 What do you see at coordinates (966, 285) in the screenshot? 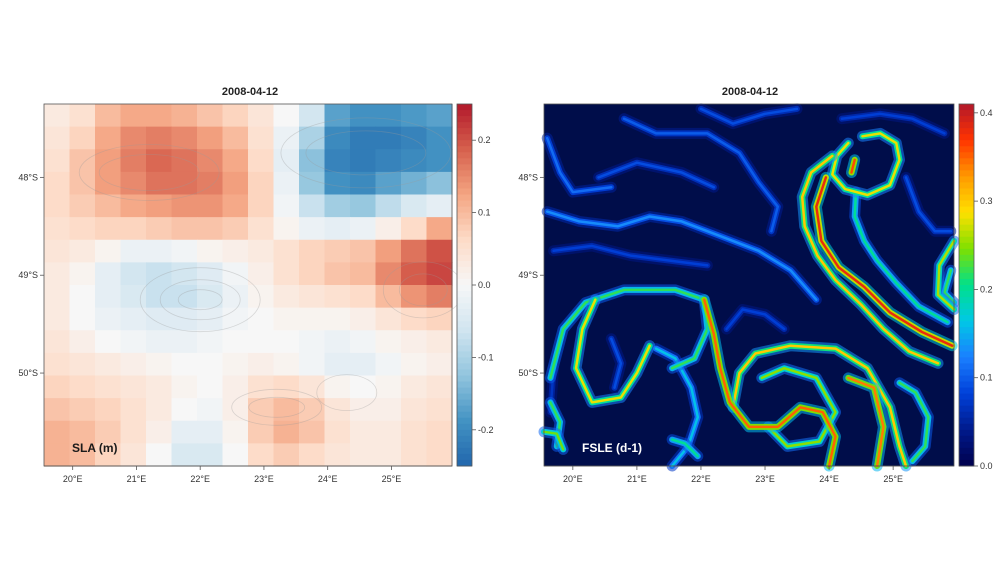
I see `fsle-colorbar-border` at bounding box center [966, 285].